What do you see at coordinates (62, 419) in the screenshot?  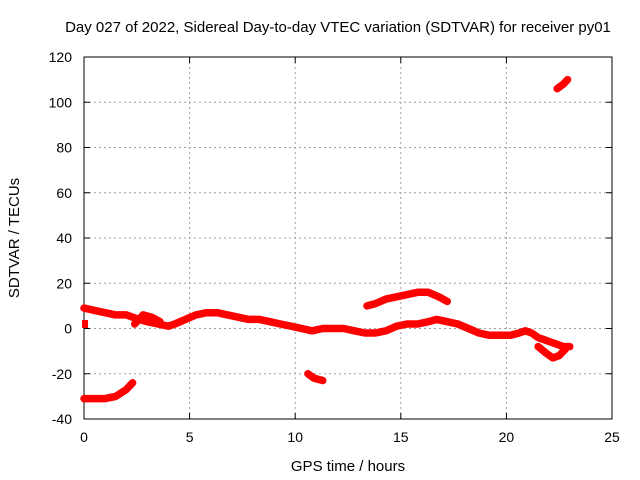 I see `y-tick-label: -40` at bounding box center [62, 419].